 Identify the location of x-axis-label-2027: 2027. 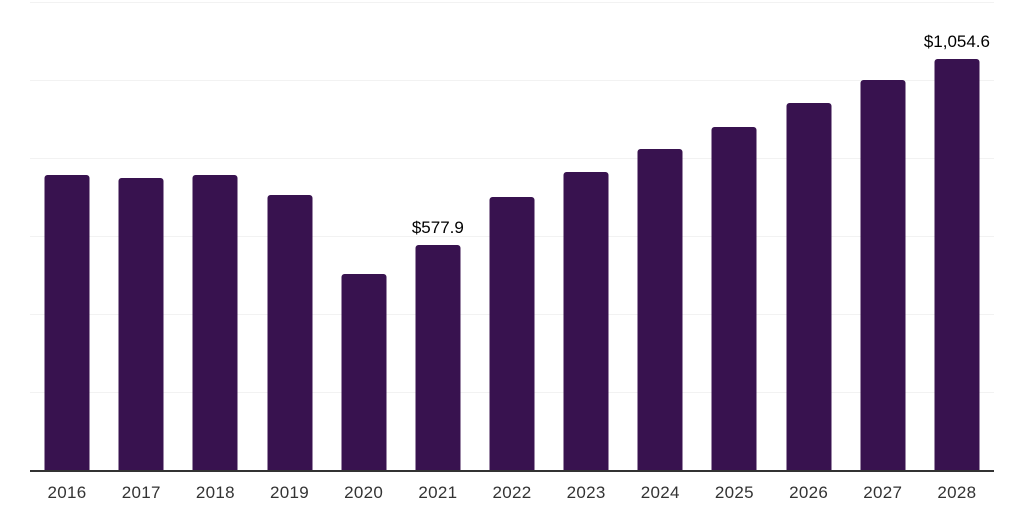
(883, 492).